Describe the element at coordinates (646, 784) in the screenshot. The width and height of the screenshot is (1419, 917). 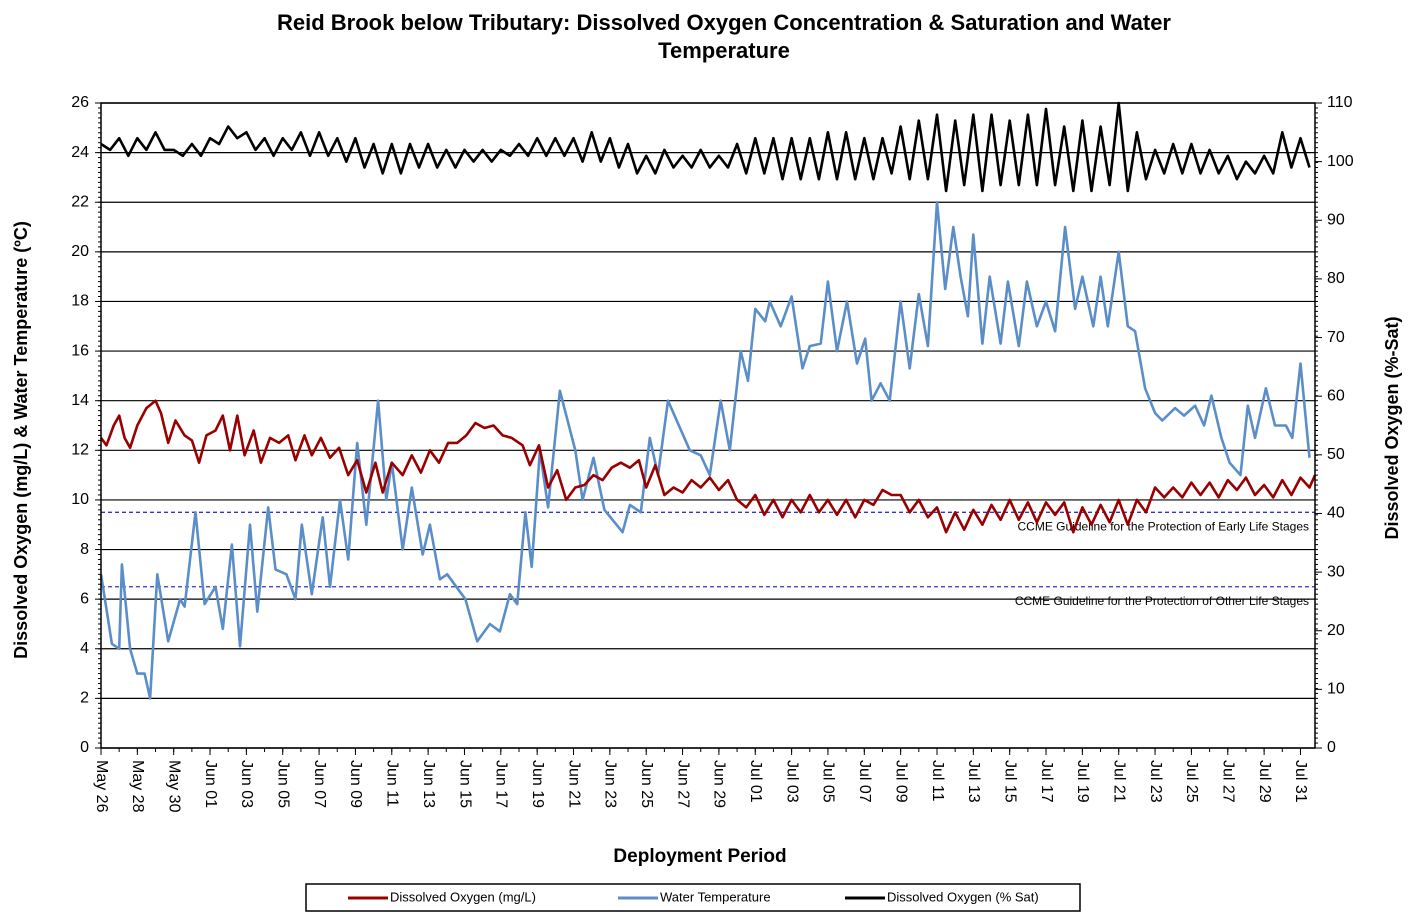
I see `x-tick-label: Jun 25` at that location.